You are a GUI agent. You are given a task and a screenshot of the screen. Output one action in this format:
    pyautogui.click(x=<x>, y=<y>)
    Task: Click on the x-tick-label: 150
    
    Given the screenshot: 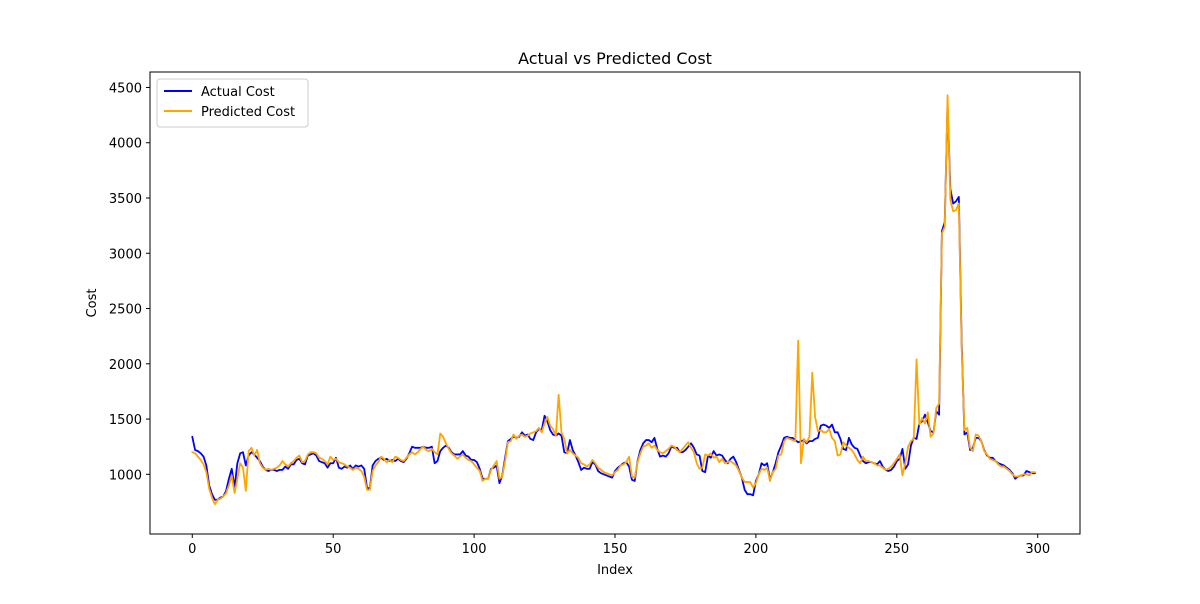 What is the action you would take?
    pyautogui.click(x=615, y=549)
    